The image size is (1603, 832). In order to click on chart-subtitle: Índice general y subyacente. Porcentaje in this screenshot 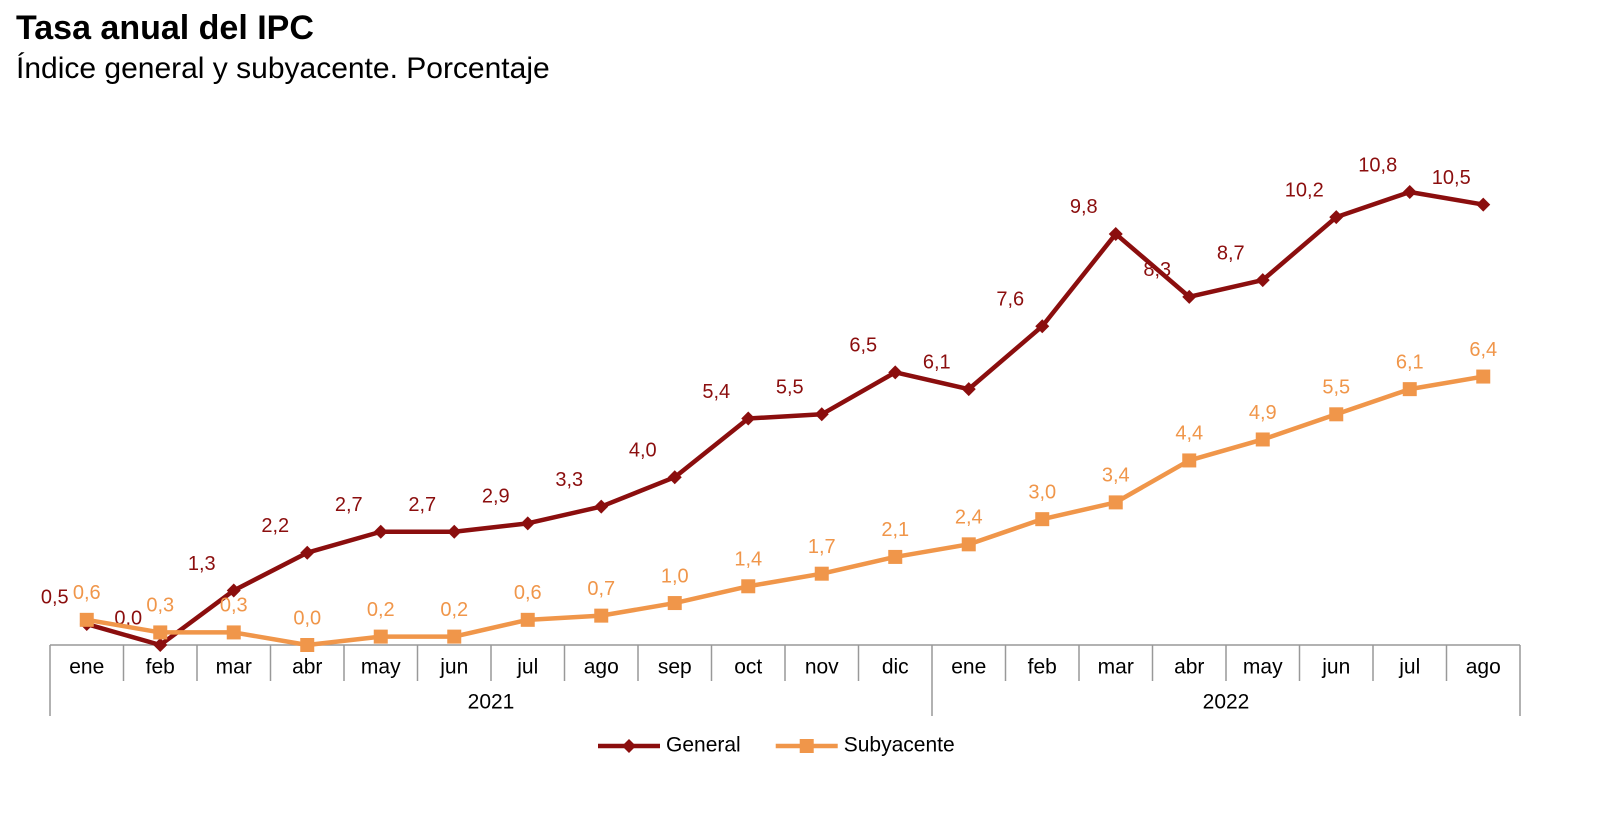, I will do `click(283, 68)`.